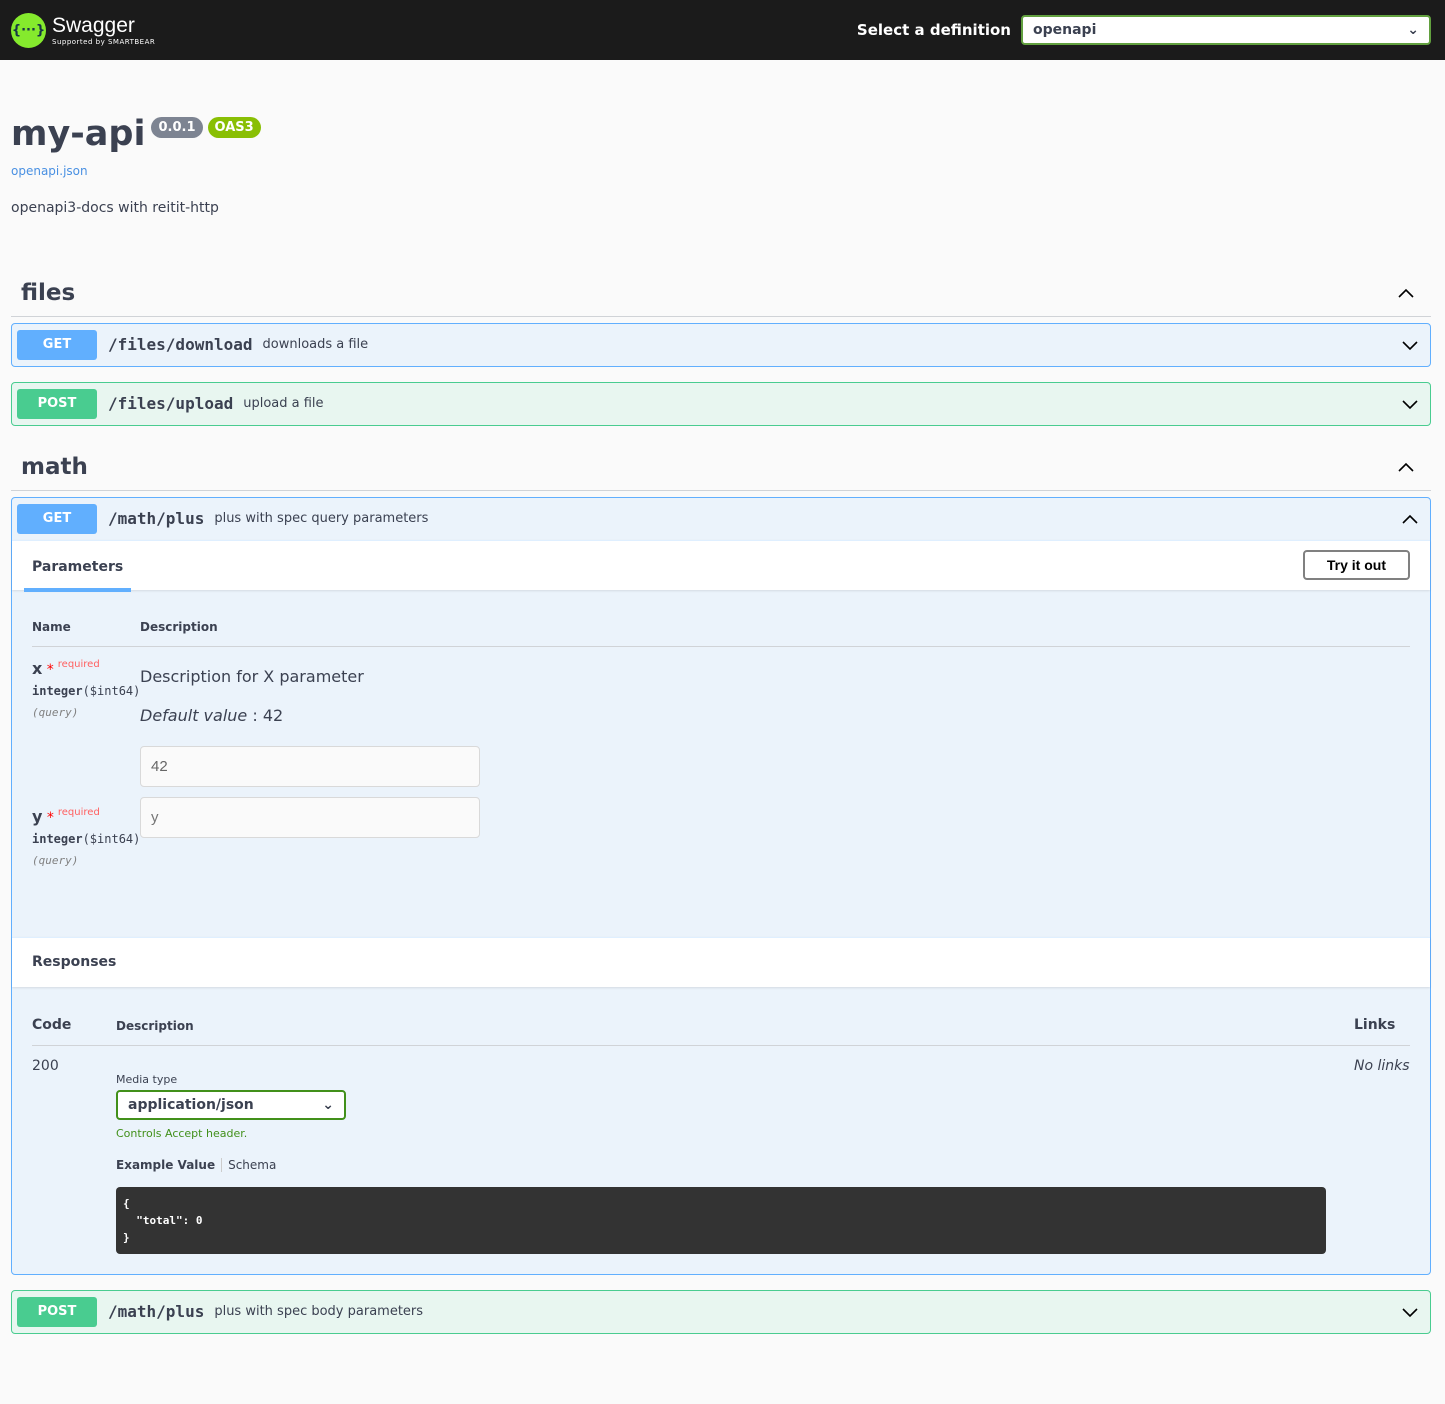 This screenshot has height=1404, width=1445. I want to click on version-badge: 0.0.1, so click(177, 127).